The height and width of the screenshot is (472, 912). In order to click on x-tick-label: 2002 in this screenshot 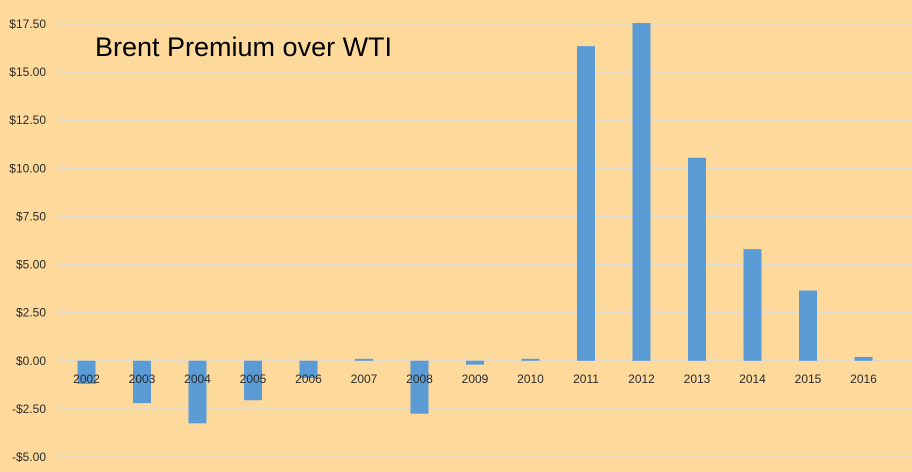, I will do `click(86, 379)`.